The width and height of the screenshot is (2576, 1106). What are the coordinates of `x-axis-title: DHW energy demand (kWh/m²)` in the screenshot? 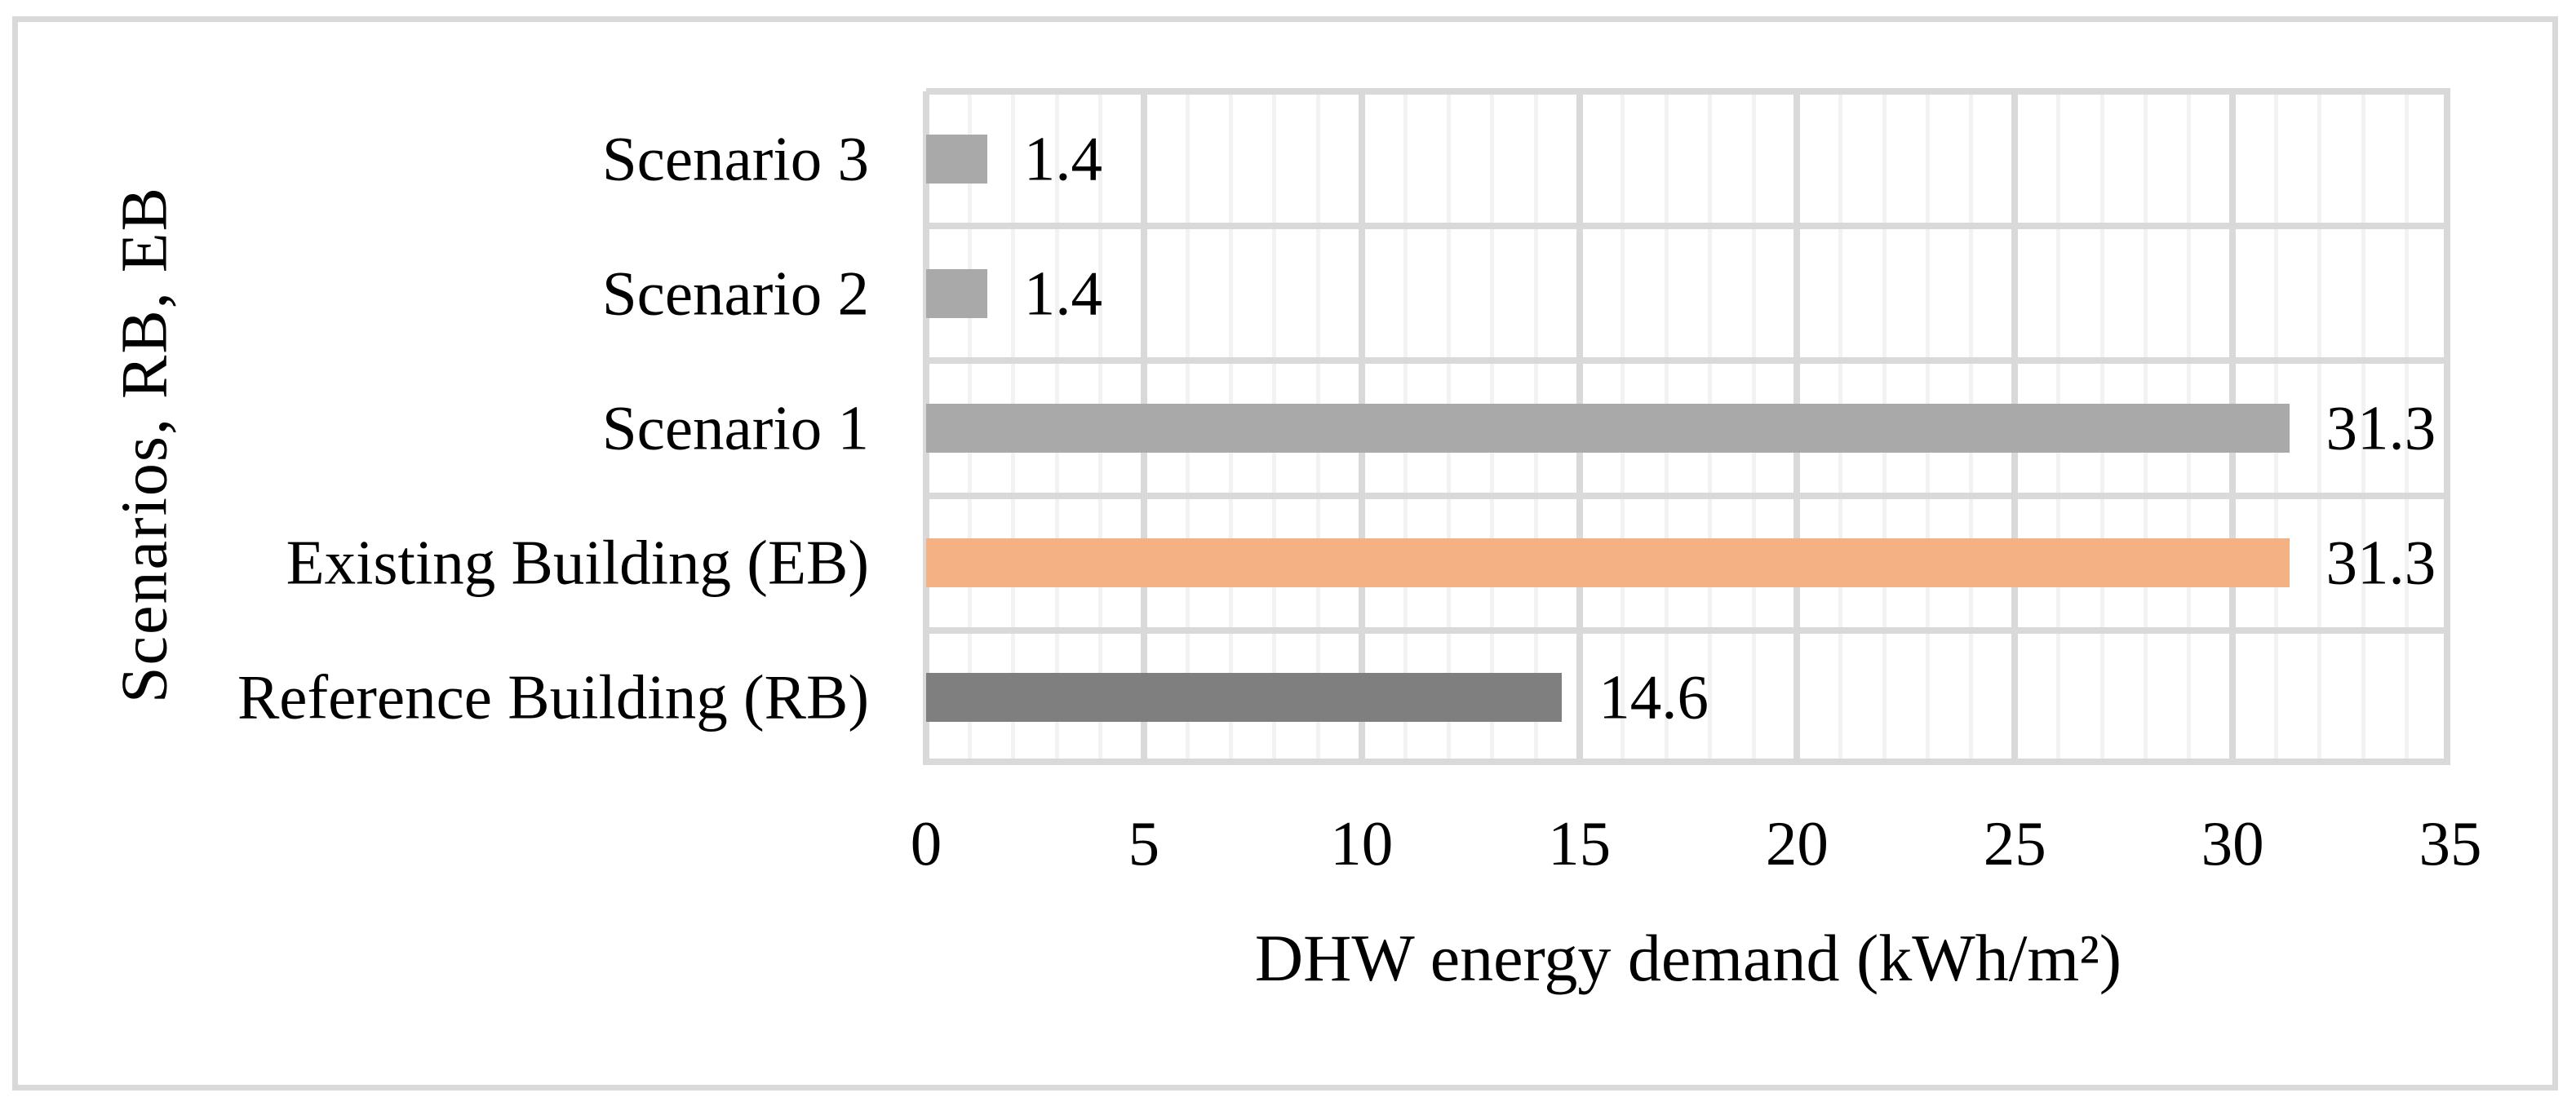 It's located at (1688, 958).